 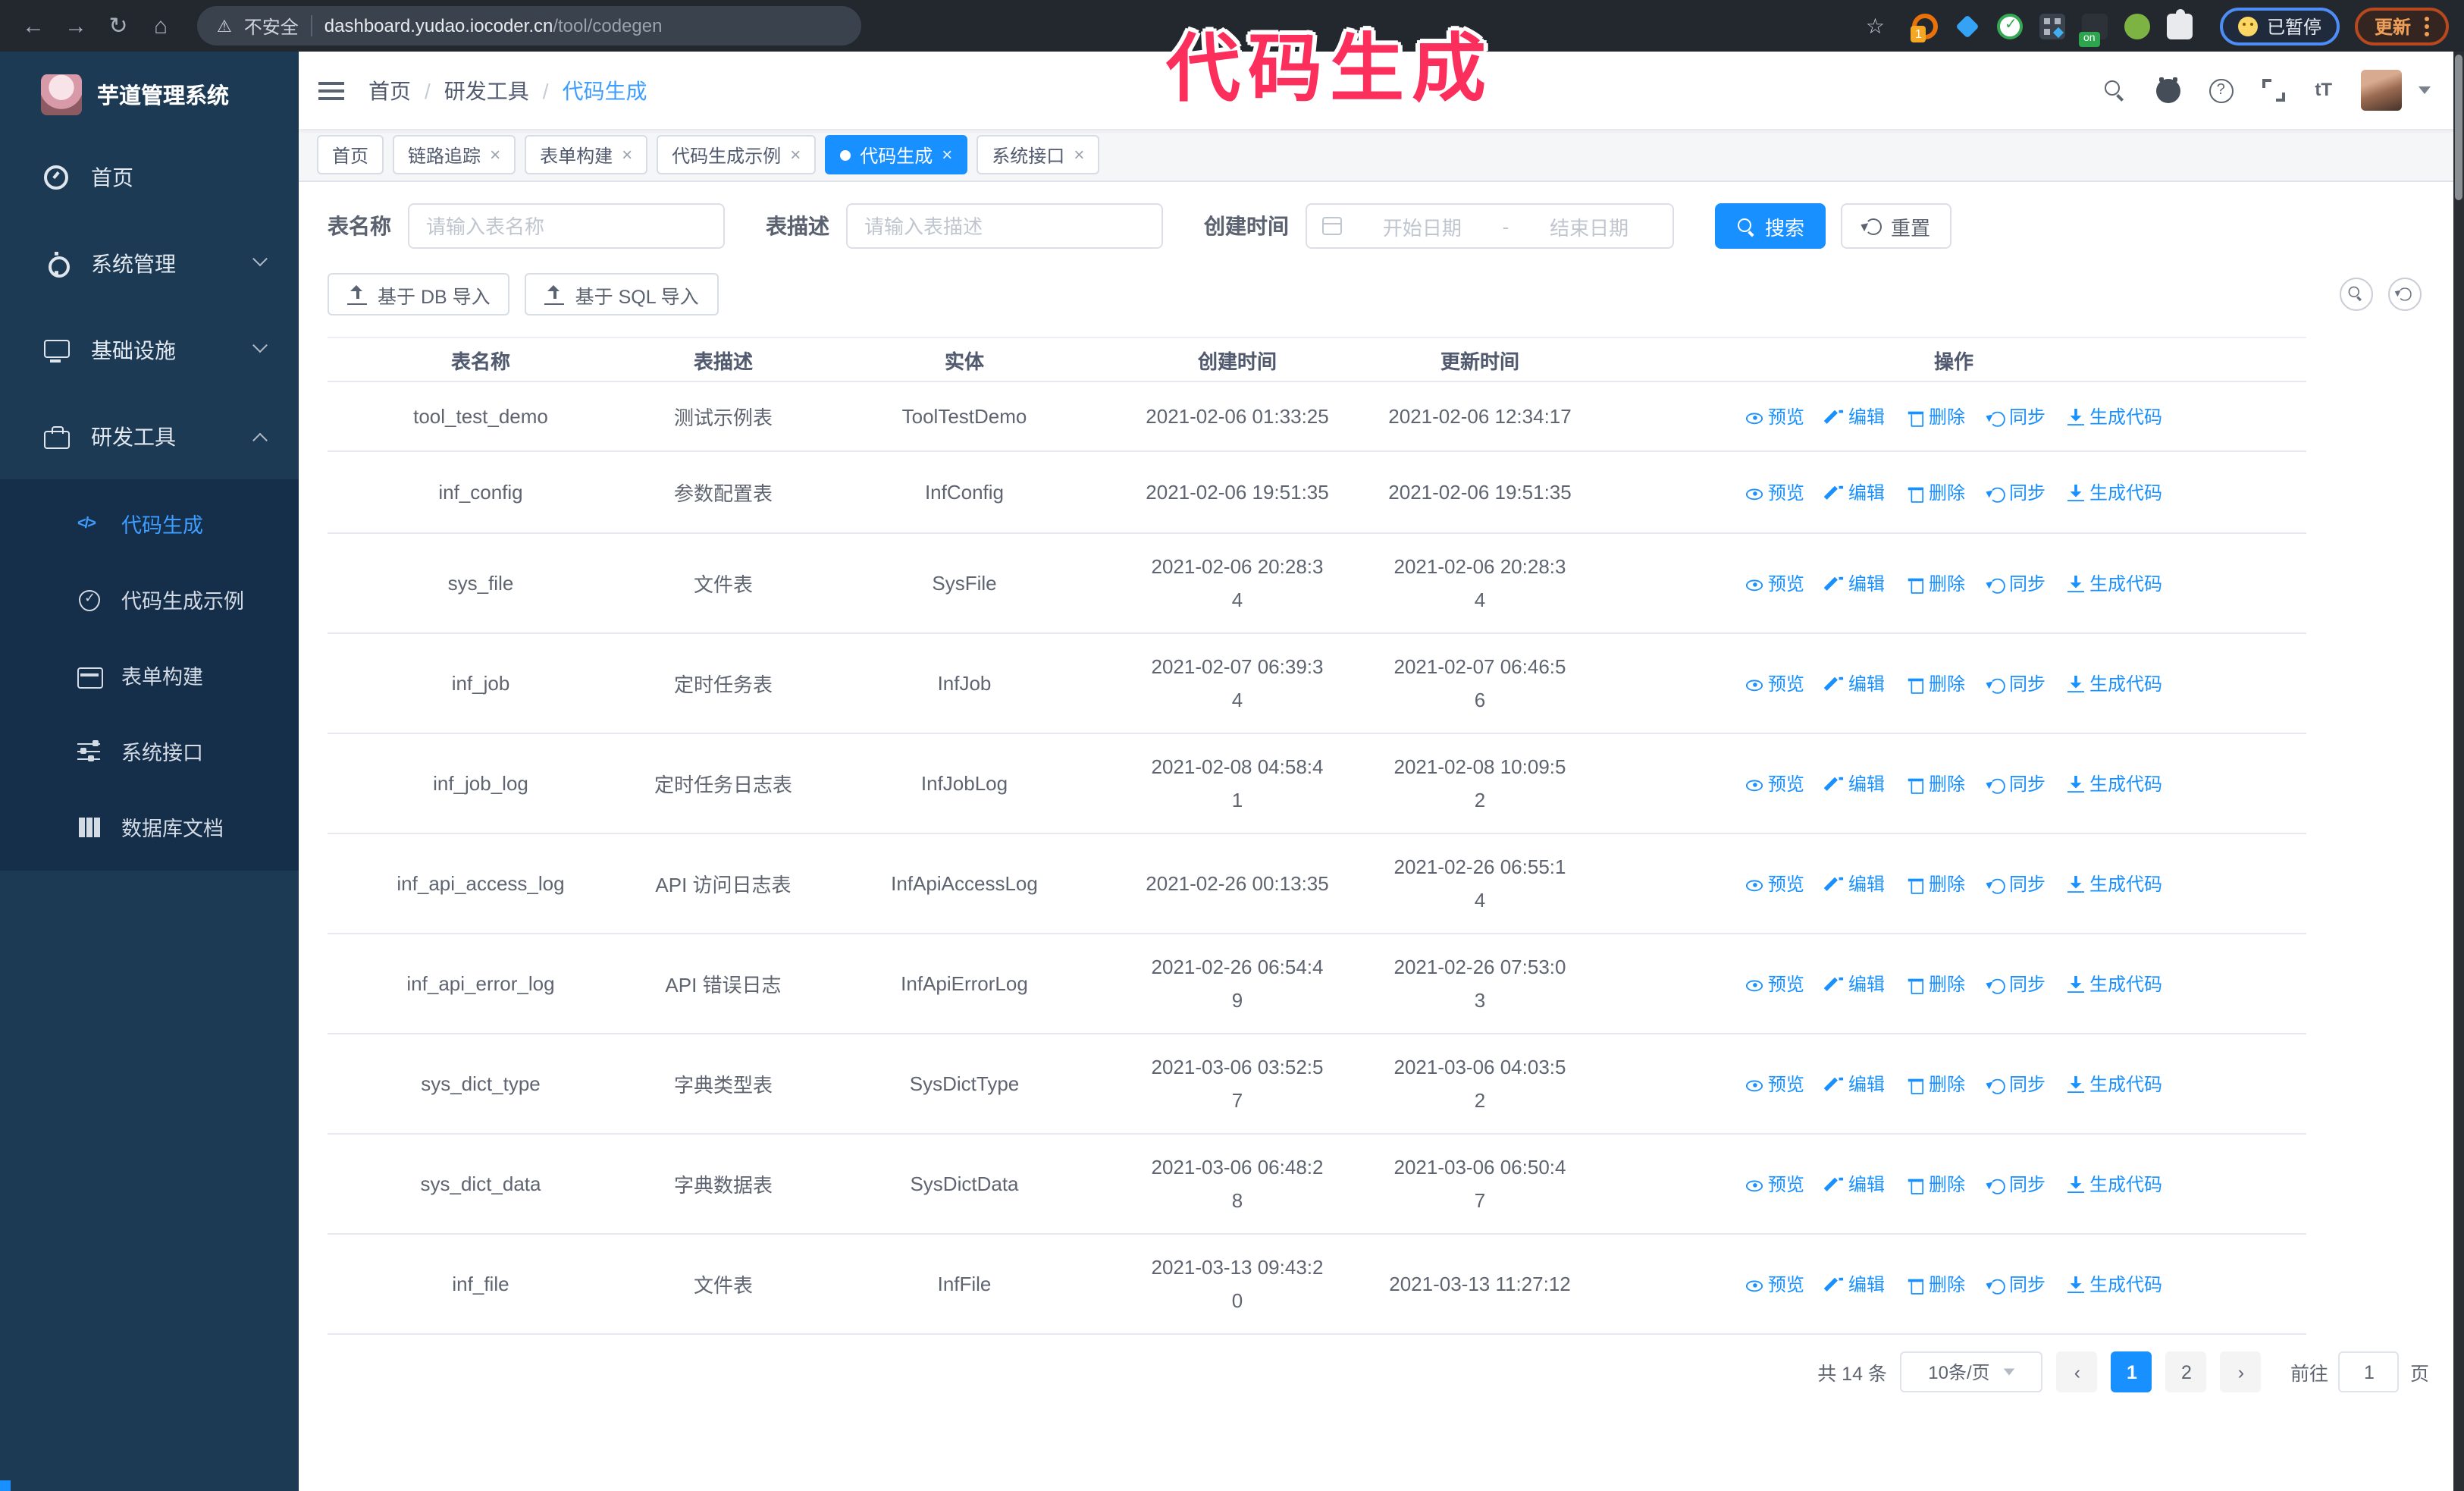 I want to click on start-date-placeholder: 开始日期, so click(x=1422, y=227).